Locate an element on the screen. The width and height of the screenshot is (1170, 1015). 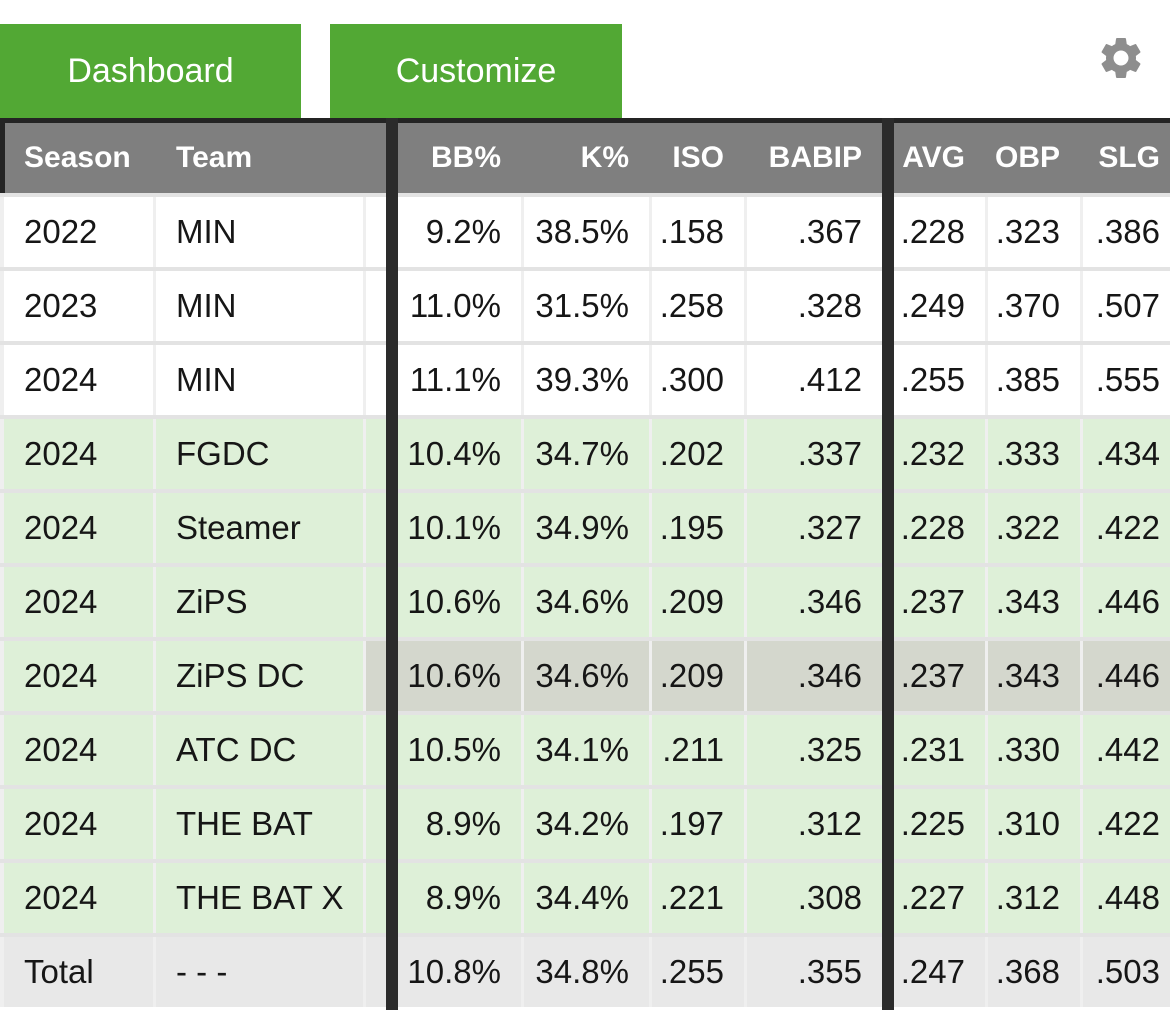
cell-k: 34.4% is located at coordinates (586, 898).